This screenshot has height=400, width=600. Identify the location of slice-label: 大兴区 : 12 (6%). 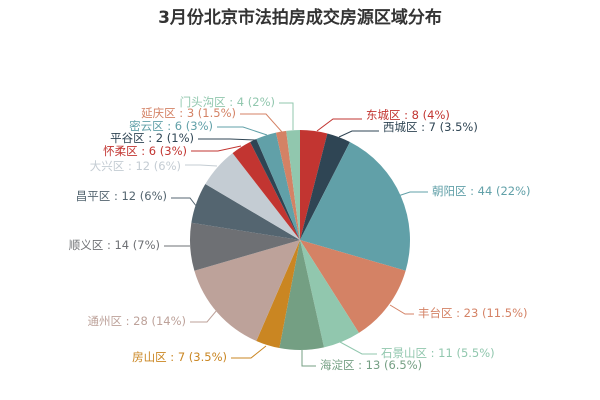
(135, 166).